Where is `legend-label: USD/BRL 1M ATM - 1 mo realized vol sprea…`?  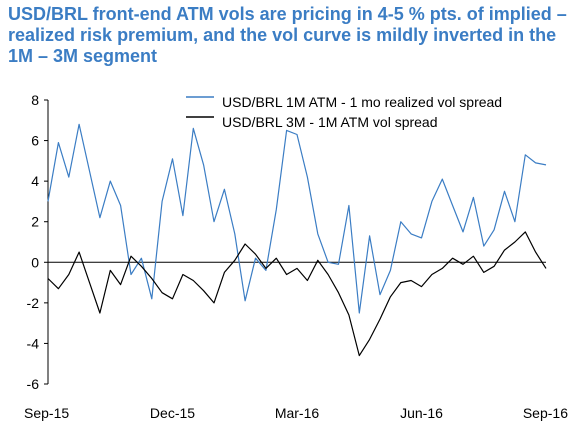 legend-label: USD/BRL 1M ATM - 1 mo realized vol sprea… is located at coordinates (362, 102).